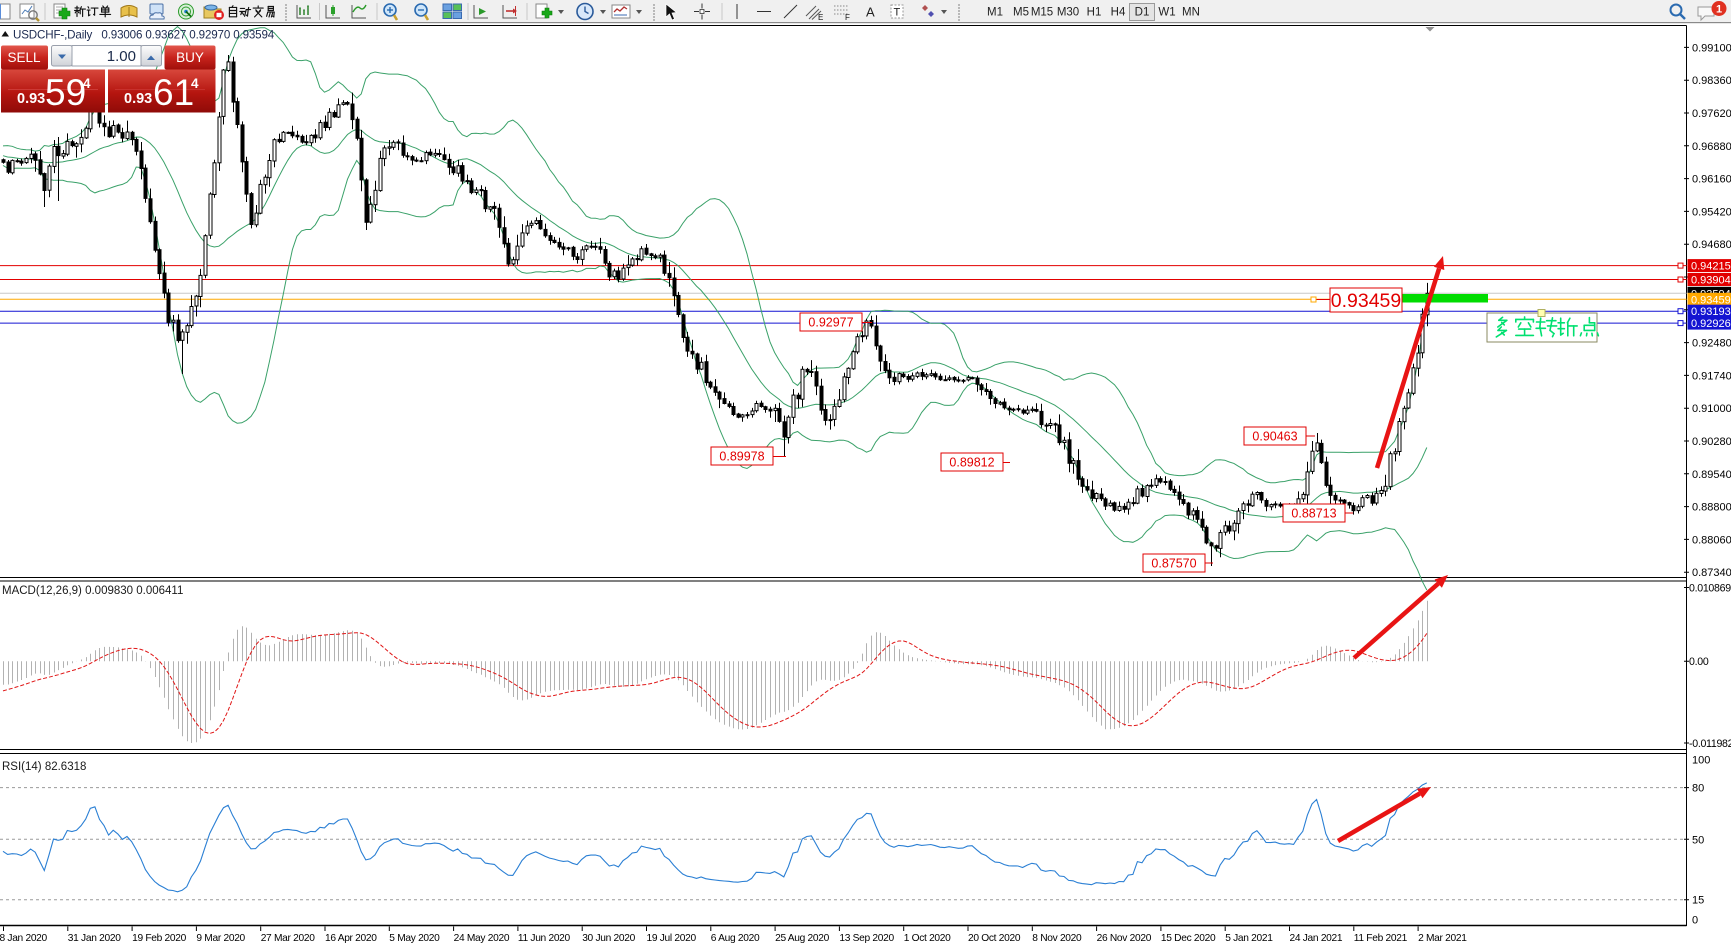 The width and height of the screenshot is (1731, 950). I want to click on svg-text: 0.96880, so click(1711, 147).